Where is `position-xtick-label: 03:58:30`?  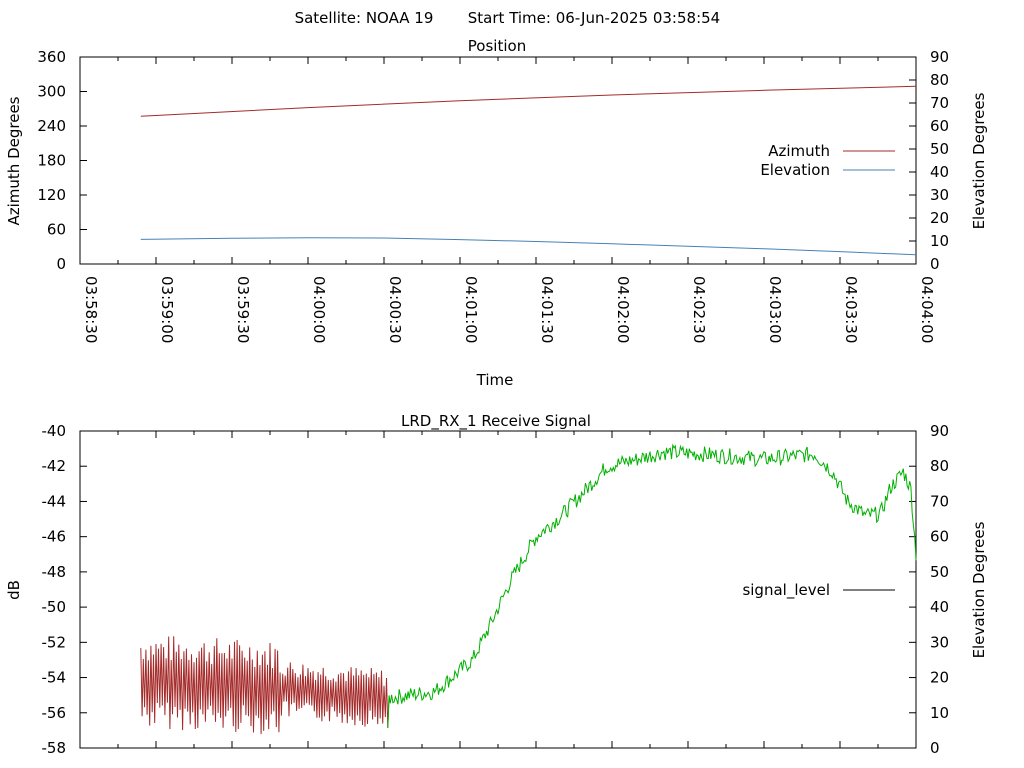 position-xtick-label: 03:58:30 is located at coordinates (91, 309).